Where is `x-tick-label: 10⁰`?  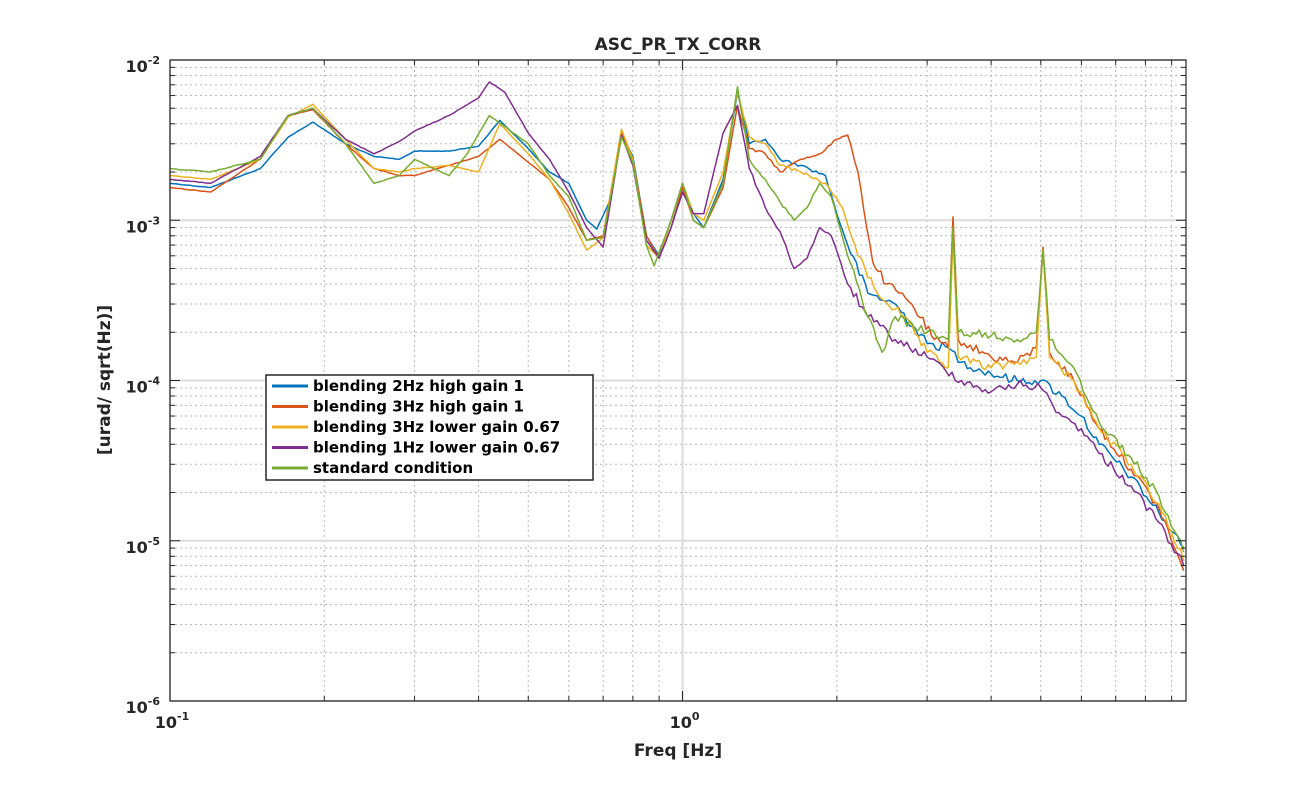 x-tick-label: 10⁰ is located at coordinates (685, 721).